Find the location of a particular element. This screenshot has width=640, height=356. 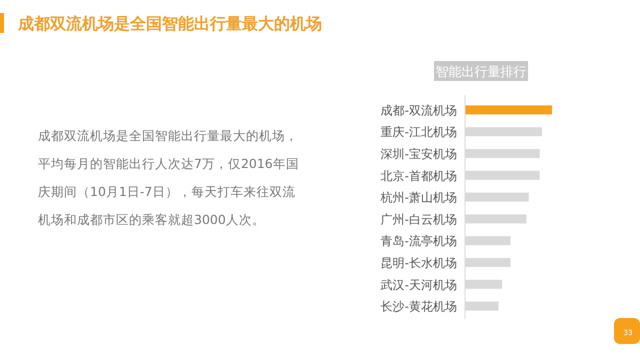

y-tick-label: 青岛-流亭机场 is located at coordinates (418, 241).